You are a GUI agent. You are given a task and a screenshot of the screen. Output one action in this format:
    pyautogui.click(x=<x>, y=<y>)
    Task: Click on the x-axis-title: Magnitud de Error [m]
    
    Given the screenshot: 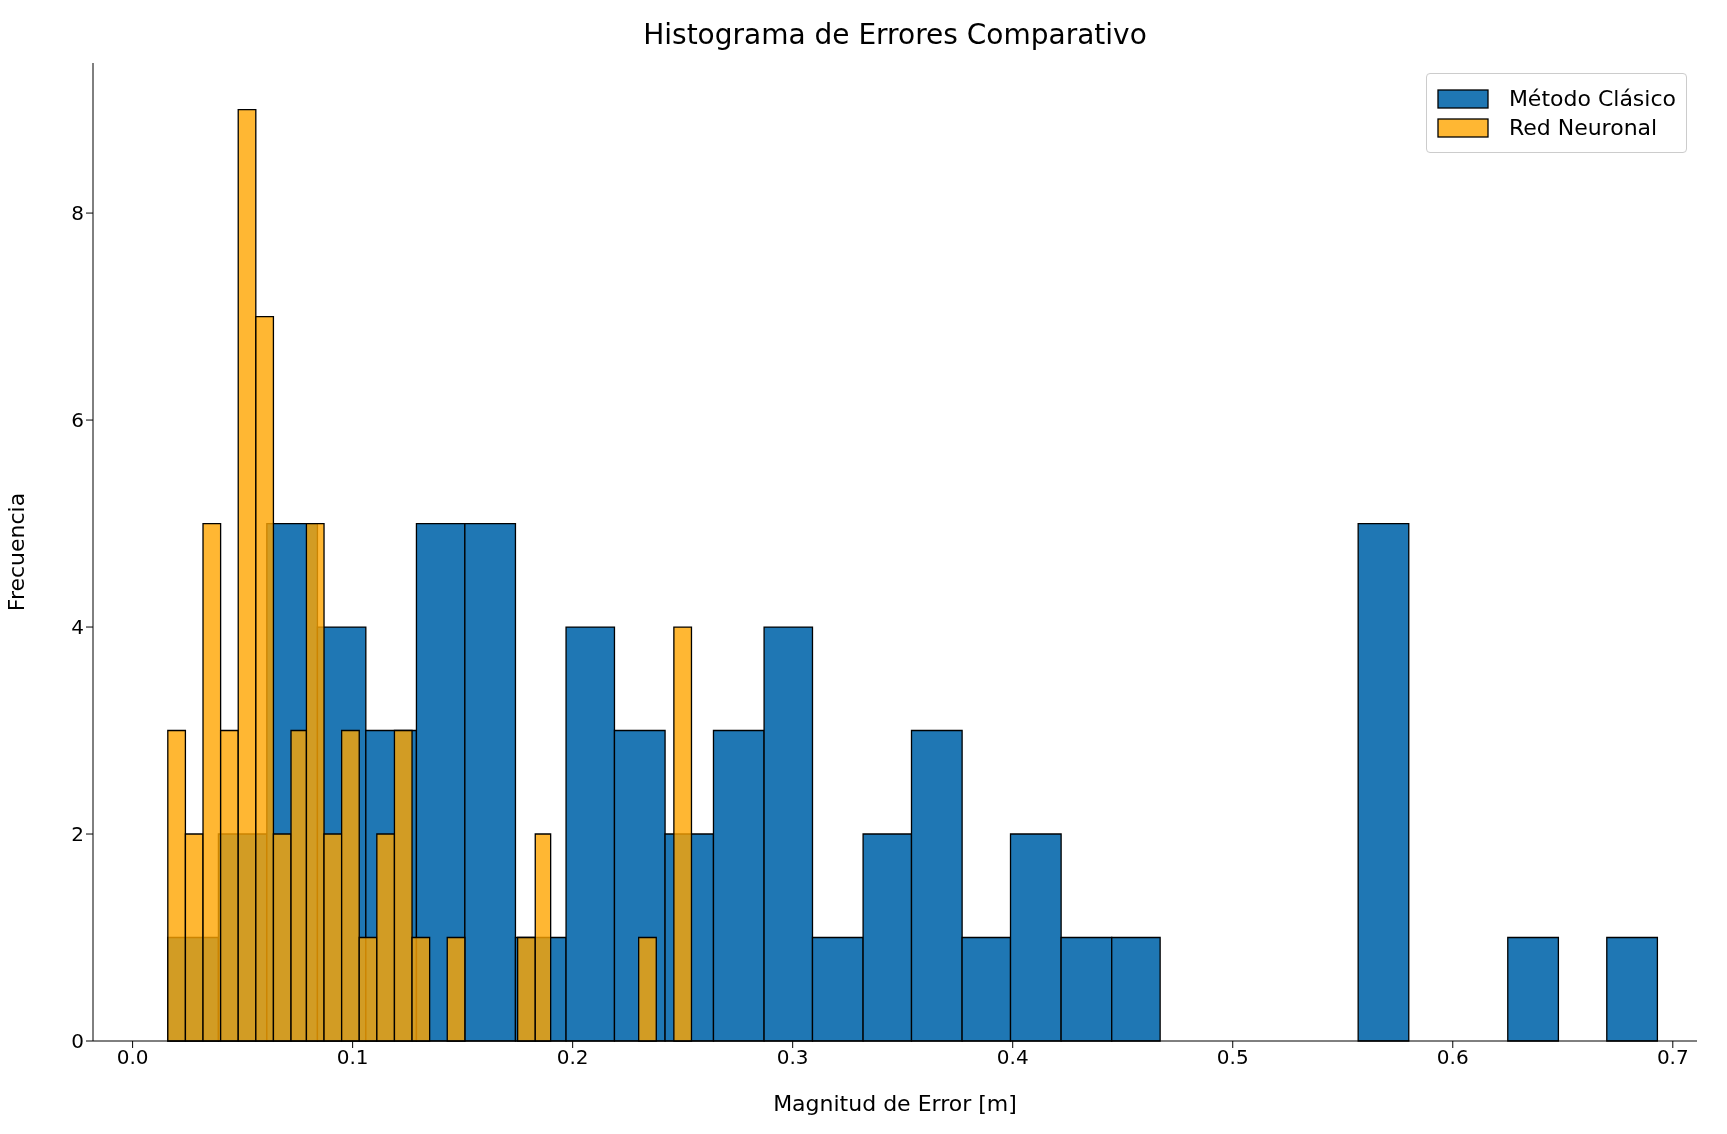 What is the action you would take?
    pyautogui.click(x=895, y=1103)
    